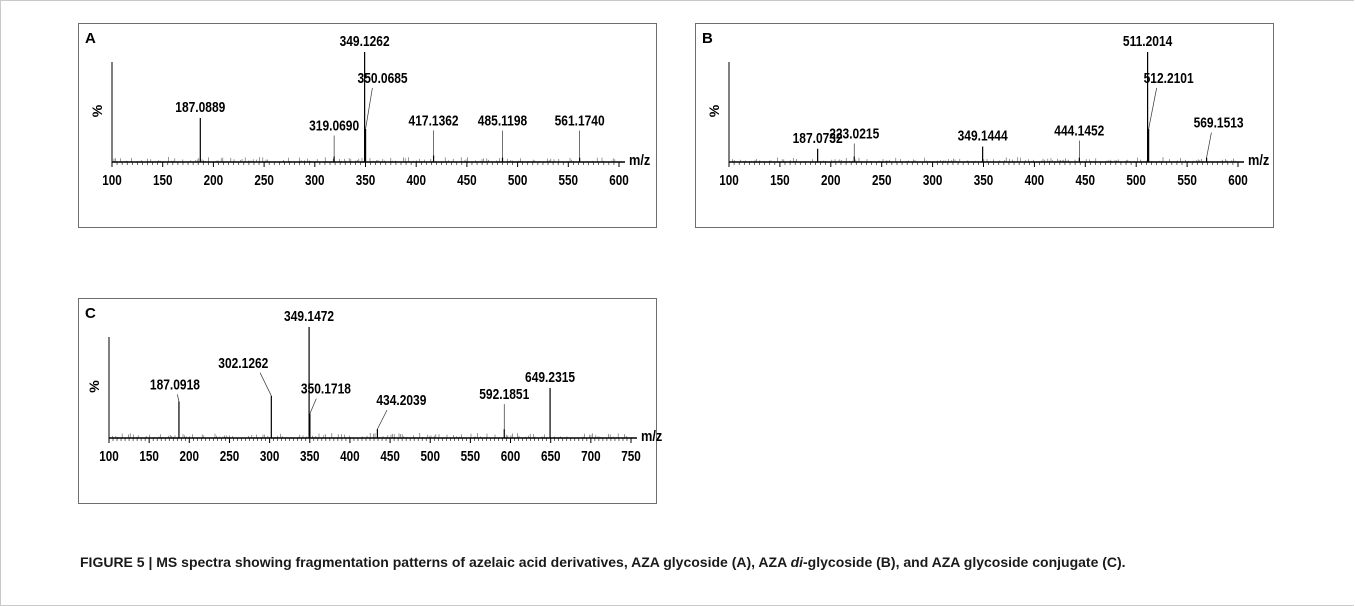 The width and height of the screenshot is (1355, 606). What do you see at coordinates (1219, 122) in the screenshot?
I see `peak-label-569.1513: 569.1513` at bounding box center [1219, 122].